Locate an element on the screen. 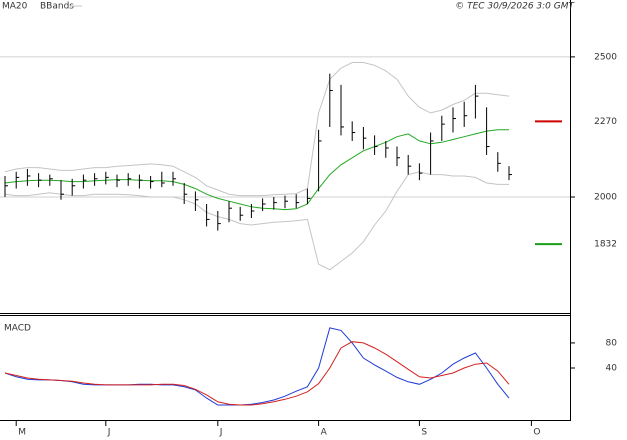 This screenshot has height=440, width=627. y-tick-label: 80 is located at coordinates (612, 343).